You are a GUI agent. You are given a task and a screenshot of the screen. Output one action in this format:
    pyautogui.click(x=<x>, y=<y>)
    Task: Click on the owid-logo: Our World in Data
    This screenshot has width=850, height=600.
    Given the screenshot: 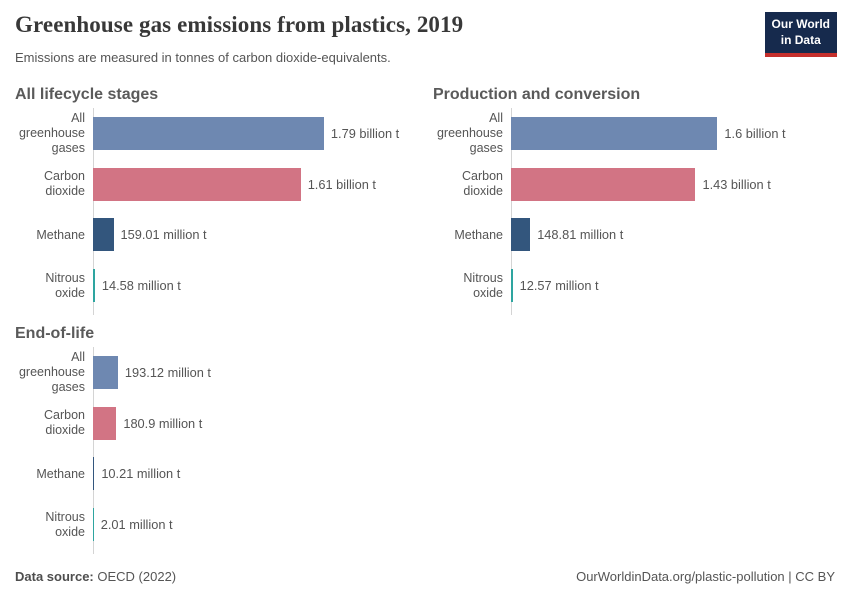 What is the action you would take?
    pyautogui.click(x=800, y=35)
    